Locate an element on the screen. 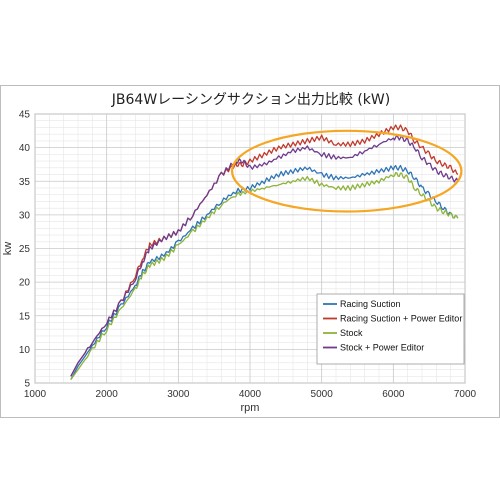 This screenshot has width=500, height=500. x-tick-labels: 1000 2000 3000 4000 5000 6000 7000 is located at coordinates (250, 394).